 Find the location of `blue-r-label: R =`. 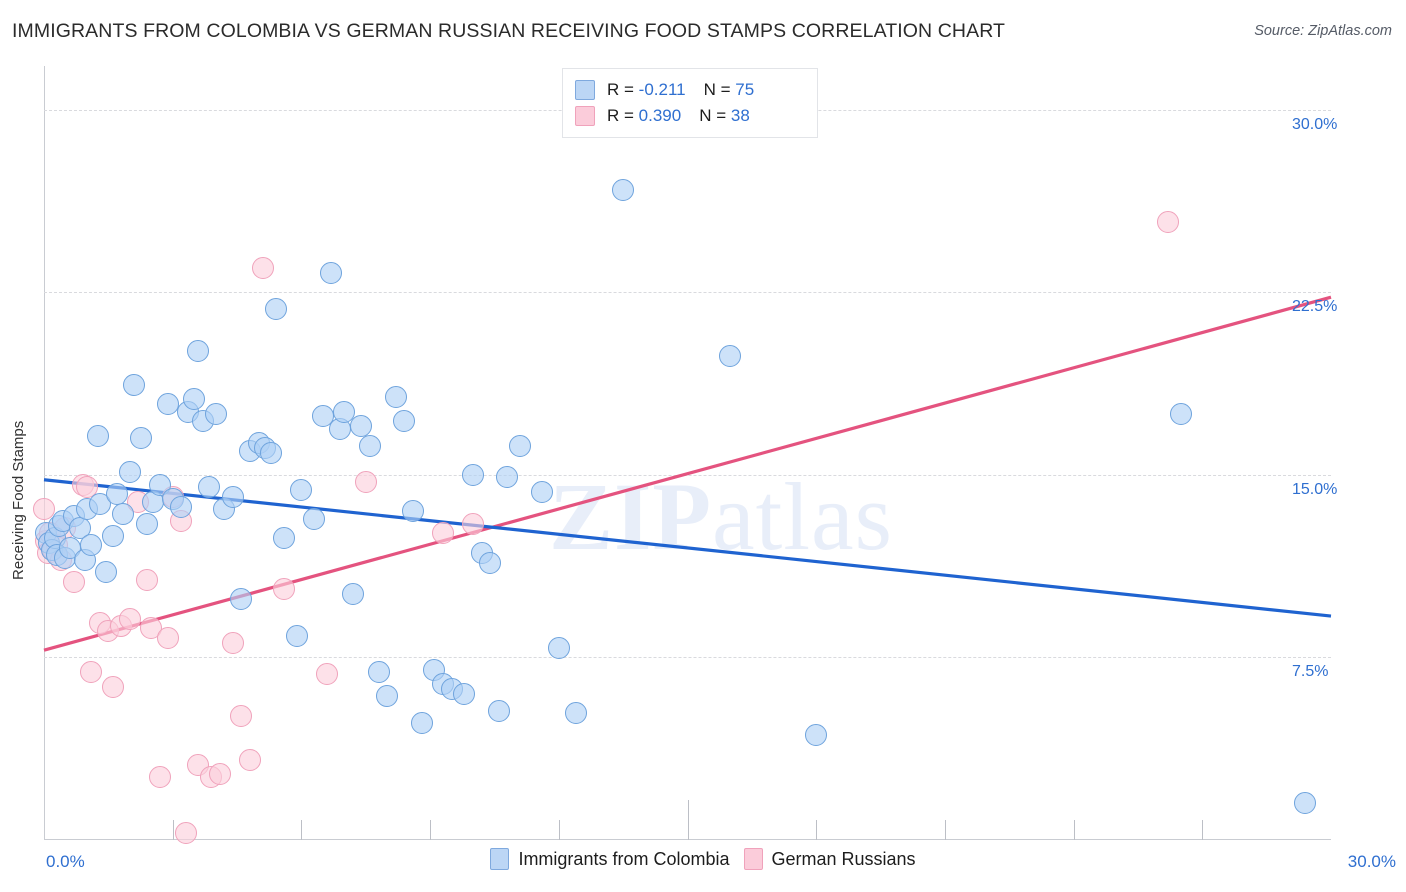

blue-r-label: R = is located at coordinates (623, 89).